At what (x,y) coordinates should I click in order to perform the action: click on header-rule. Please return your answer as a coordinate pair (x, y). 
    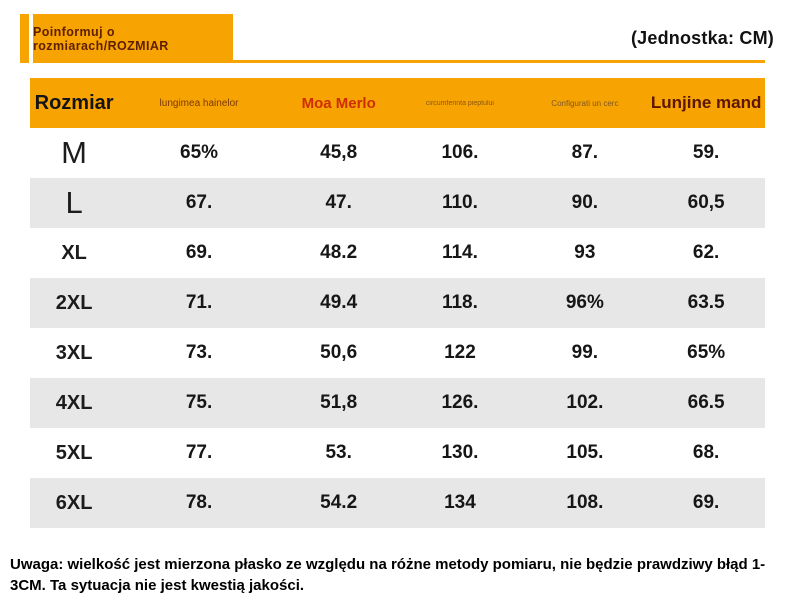
    Looking at the image, I should click on (499, 61).